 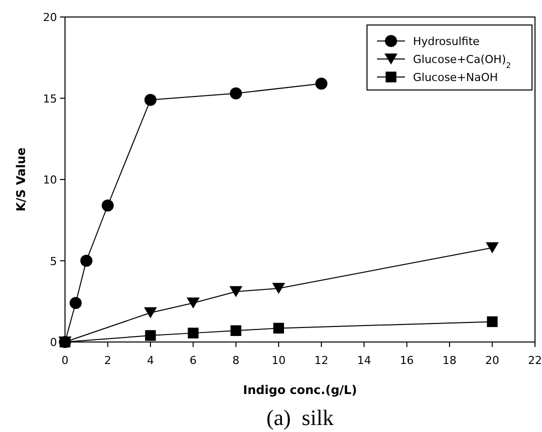 I want to click on y-tick-label: 20, so click(x=50, y=17).